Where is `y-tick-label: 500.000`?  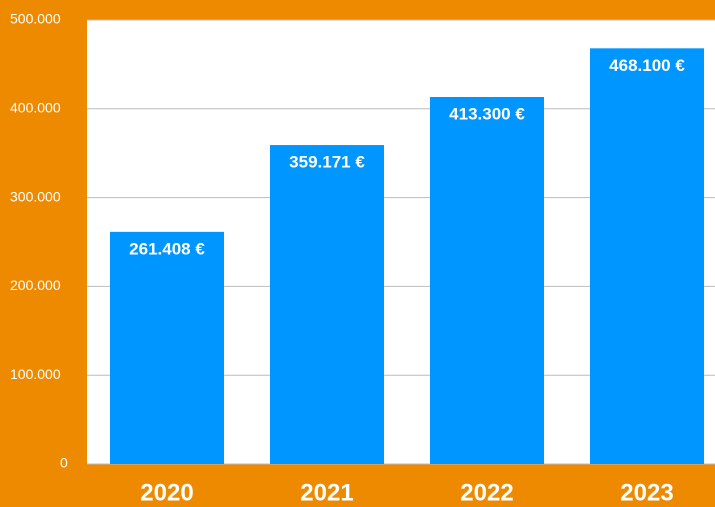
y-tick-label: 500.000 is located at coordinates (35, 19).